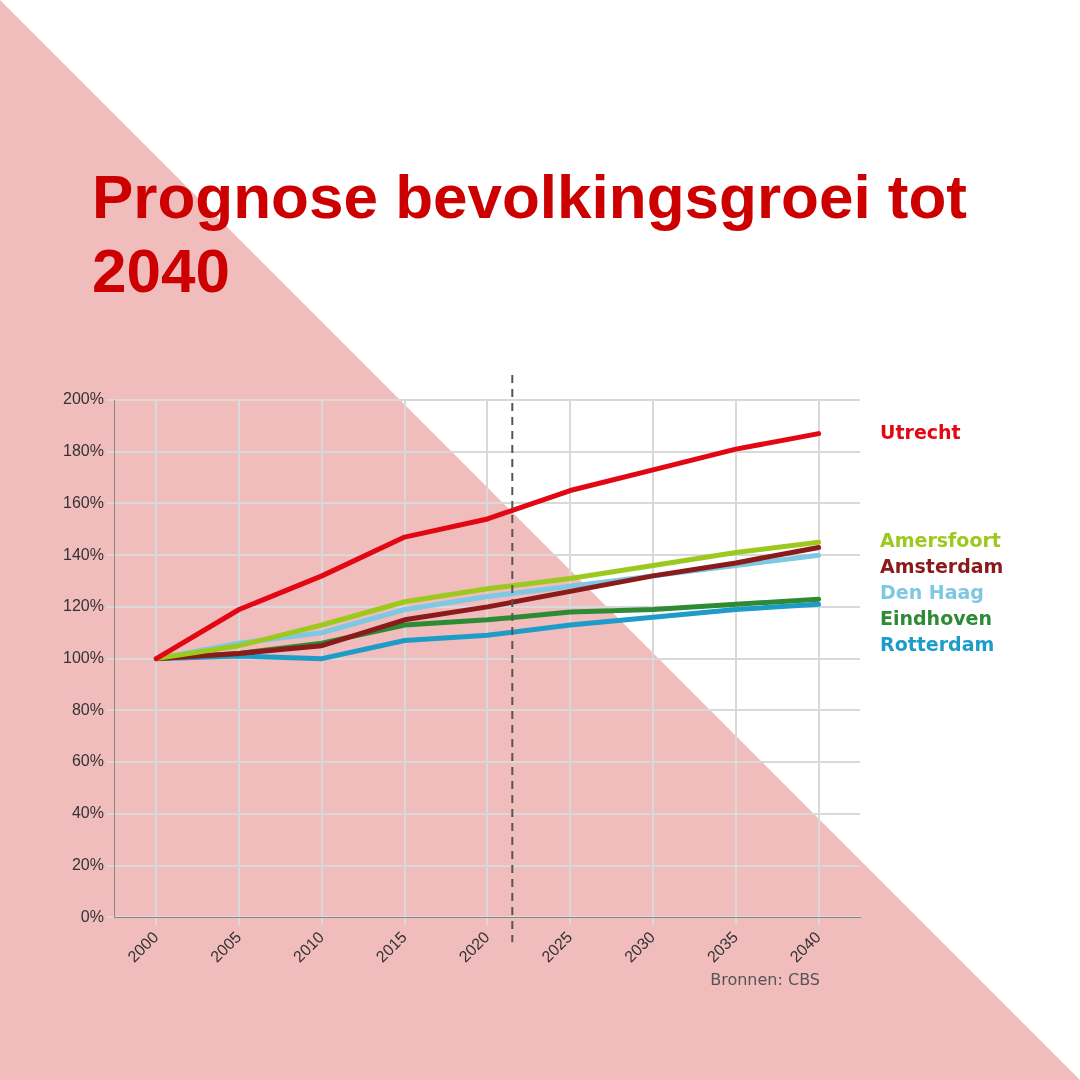 The height and width of the screenshot is (1080, 1080). I want to click on text: Den Haag, so click(932, 592).